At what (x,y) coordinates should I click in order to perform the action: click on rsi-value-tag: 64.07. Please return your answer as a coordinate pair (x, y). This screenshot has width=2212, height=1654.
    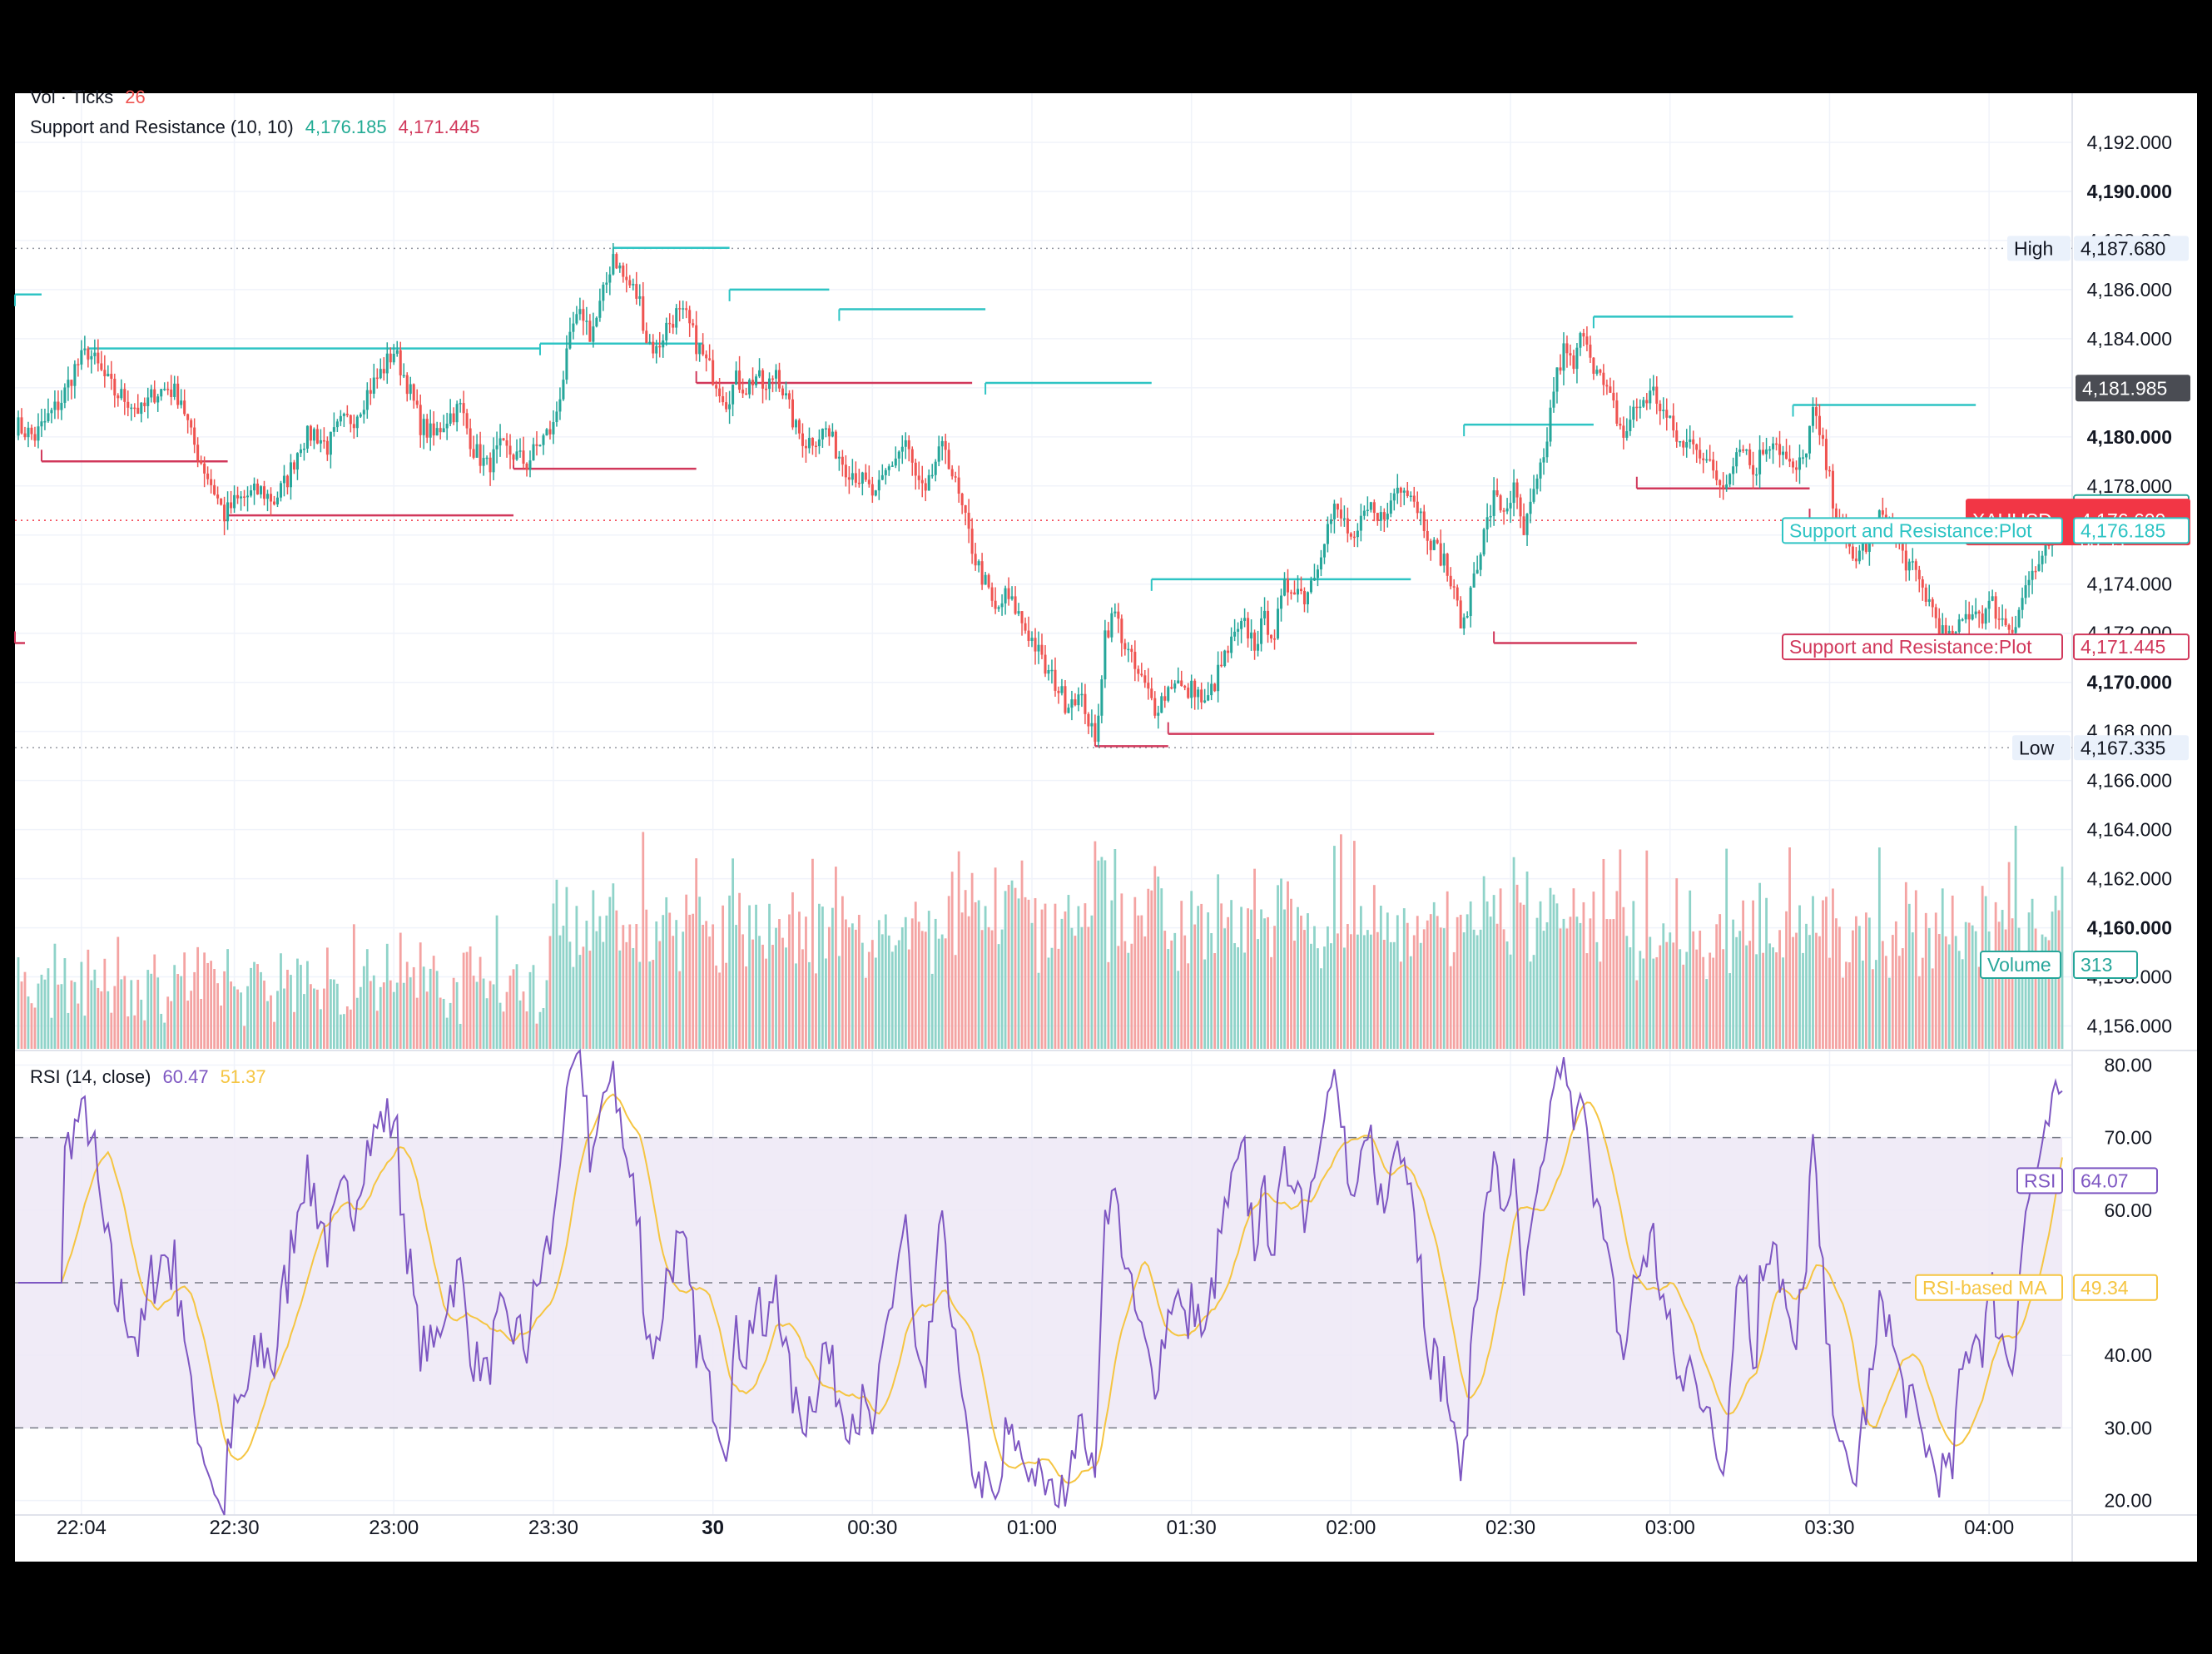
    Looking at the image, I should click on (2115, 1181).